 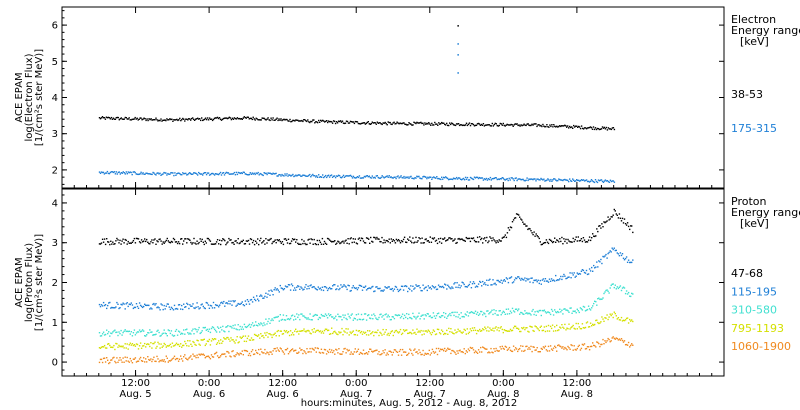 What do you see at coordinates (576, 383) in the screenshot?
I see `x-tick-time: 12:00` at bounding box center [576, 383].